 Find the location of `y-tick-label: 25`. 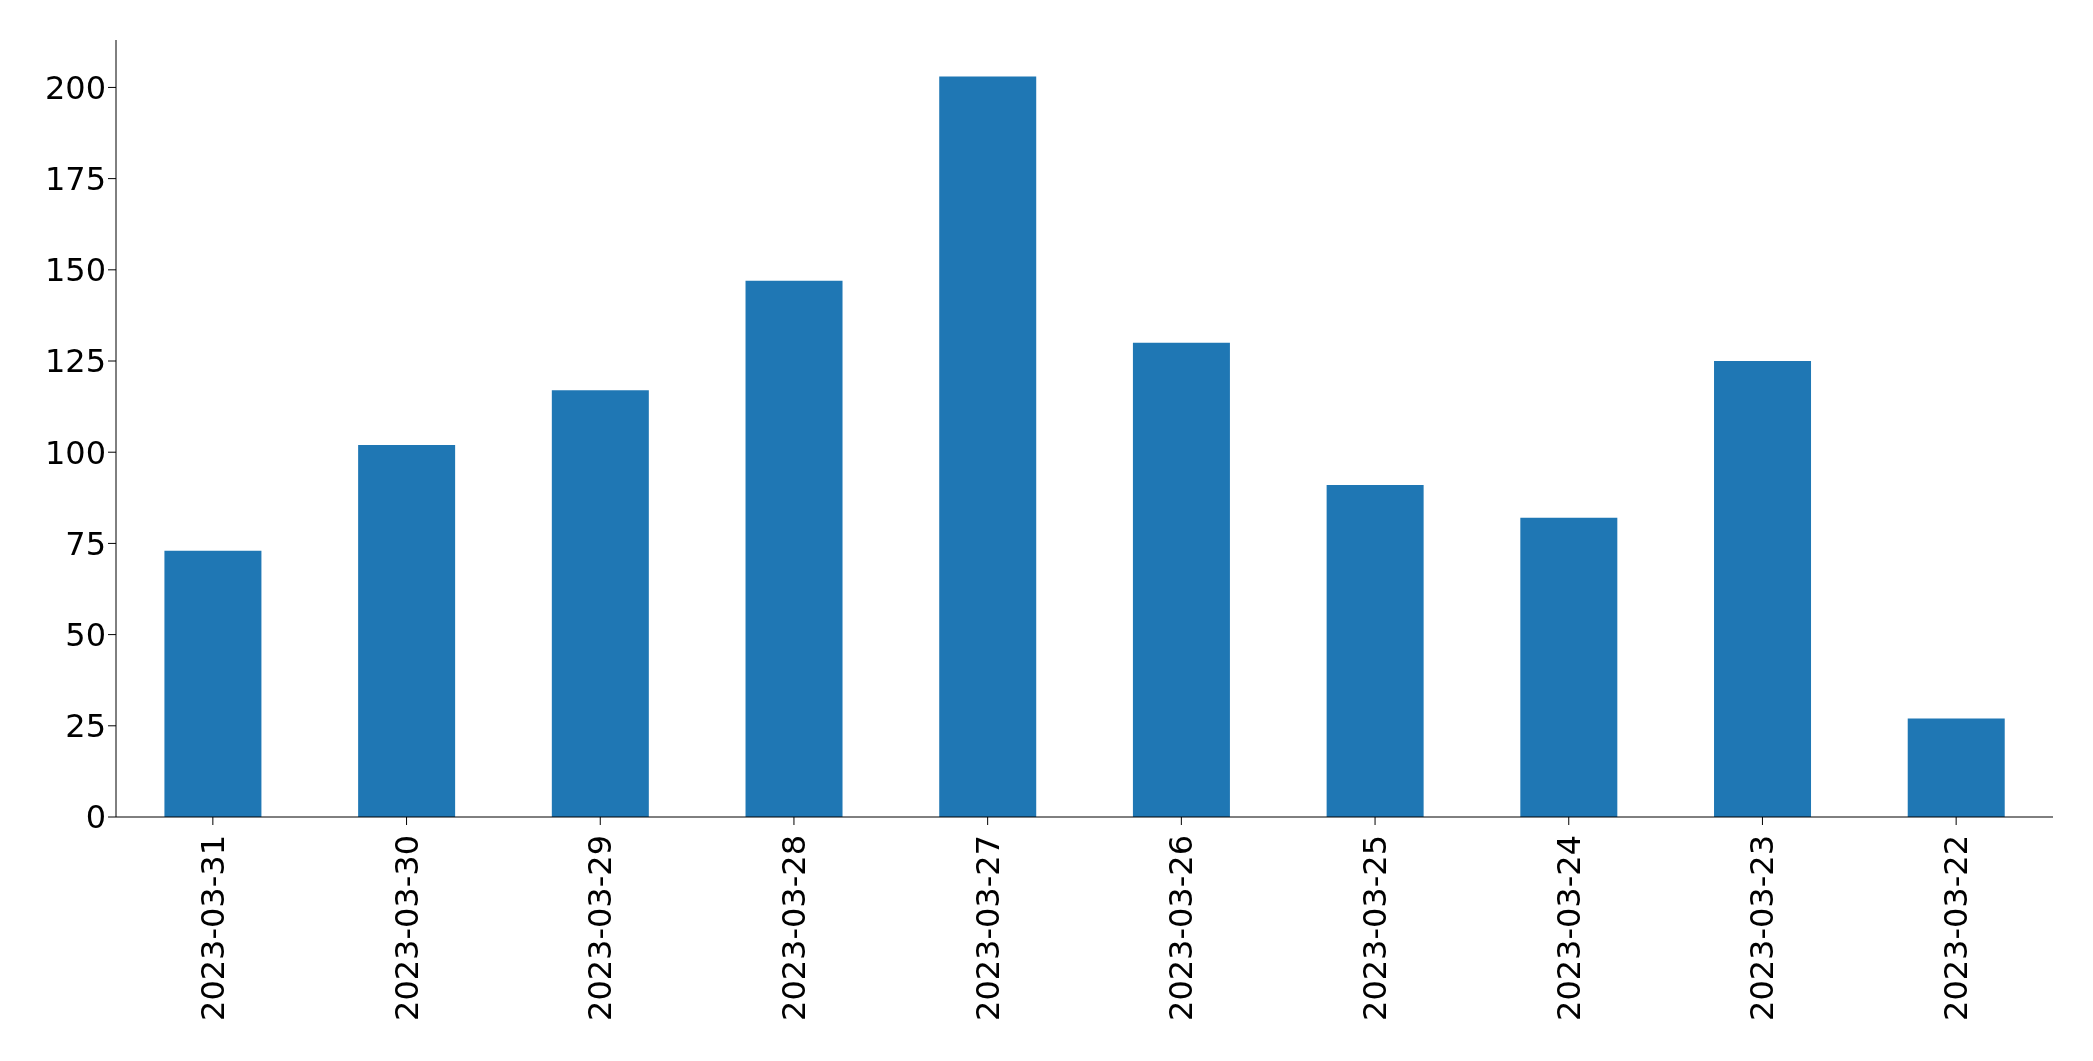

y-tick-label: 25 is located at coordinates (85, 726).